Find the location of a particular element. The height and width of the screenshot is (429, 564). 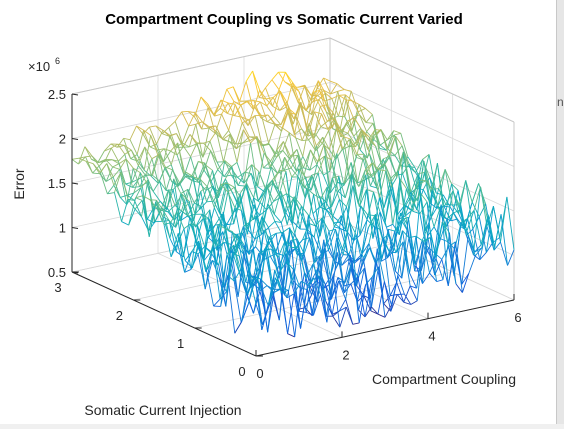

z-axis-label: Error is located at coordinates (19, 183).